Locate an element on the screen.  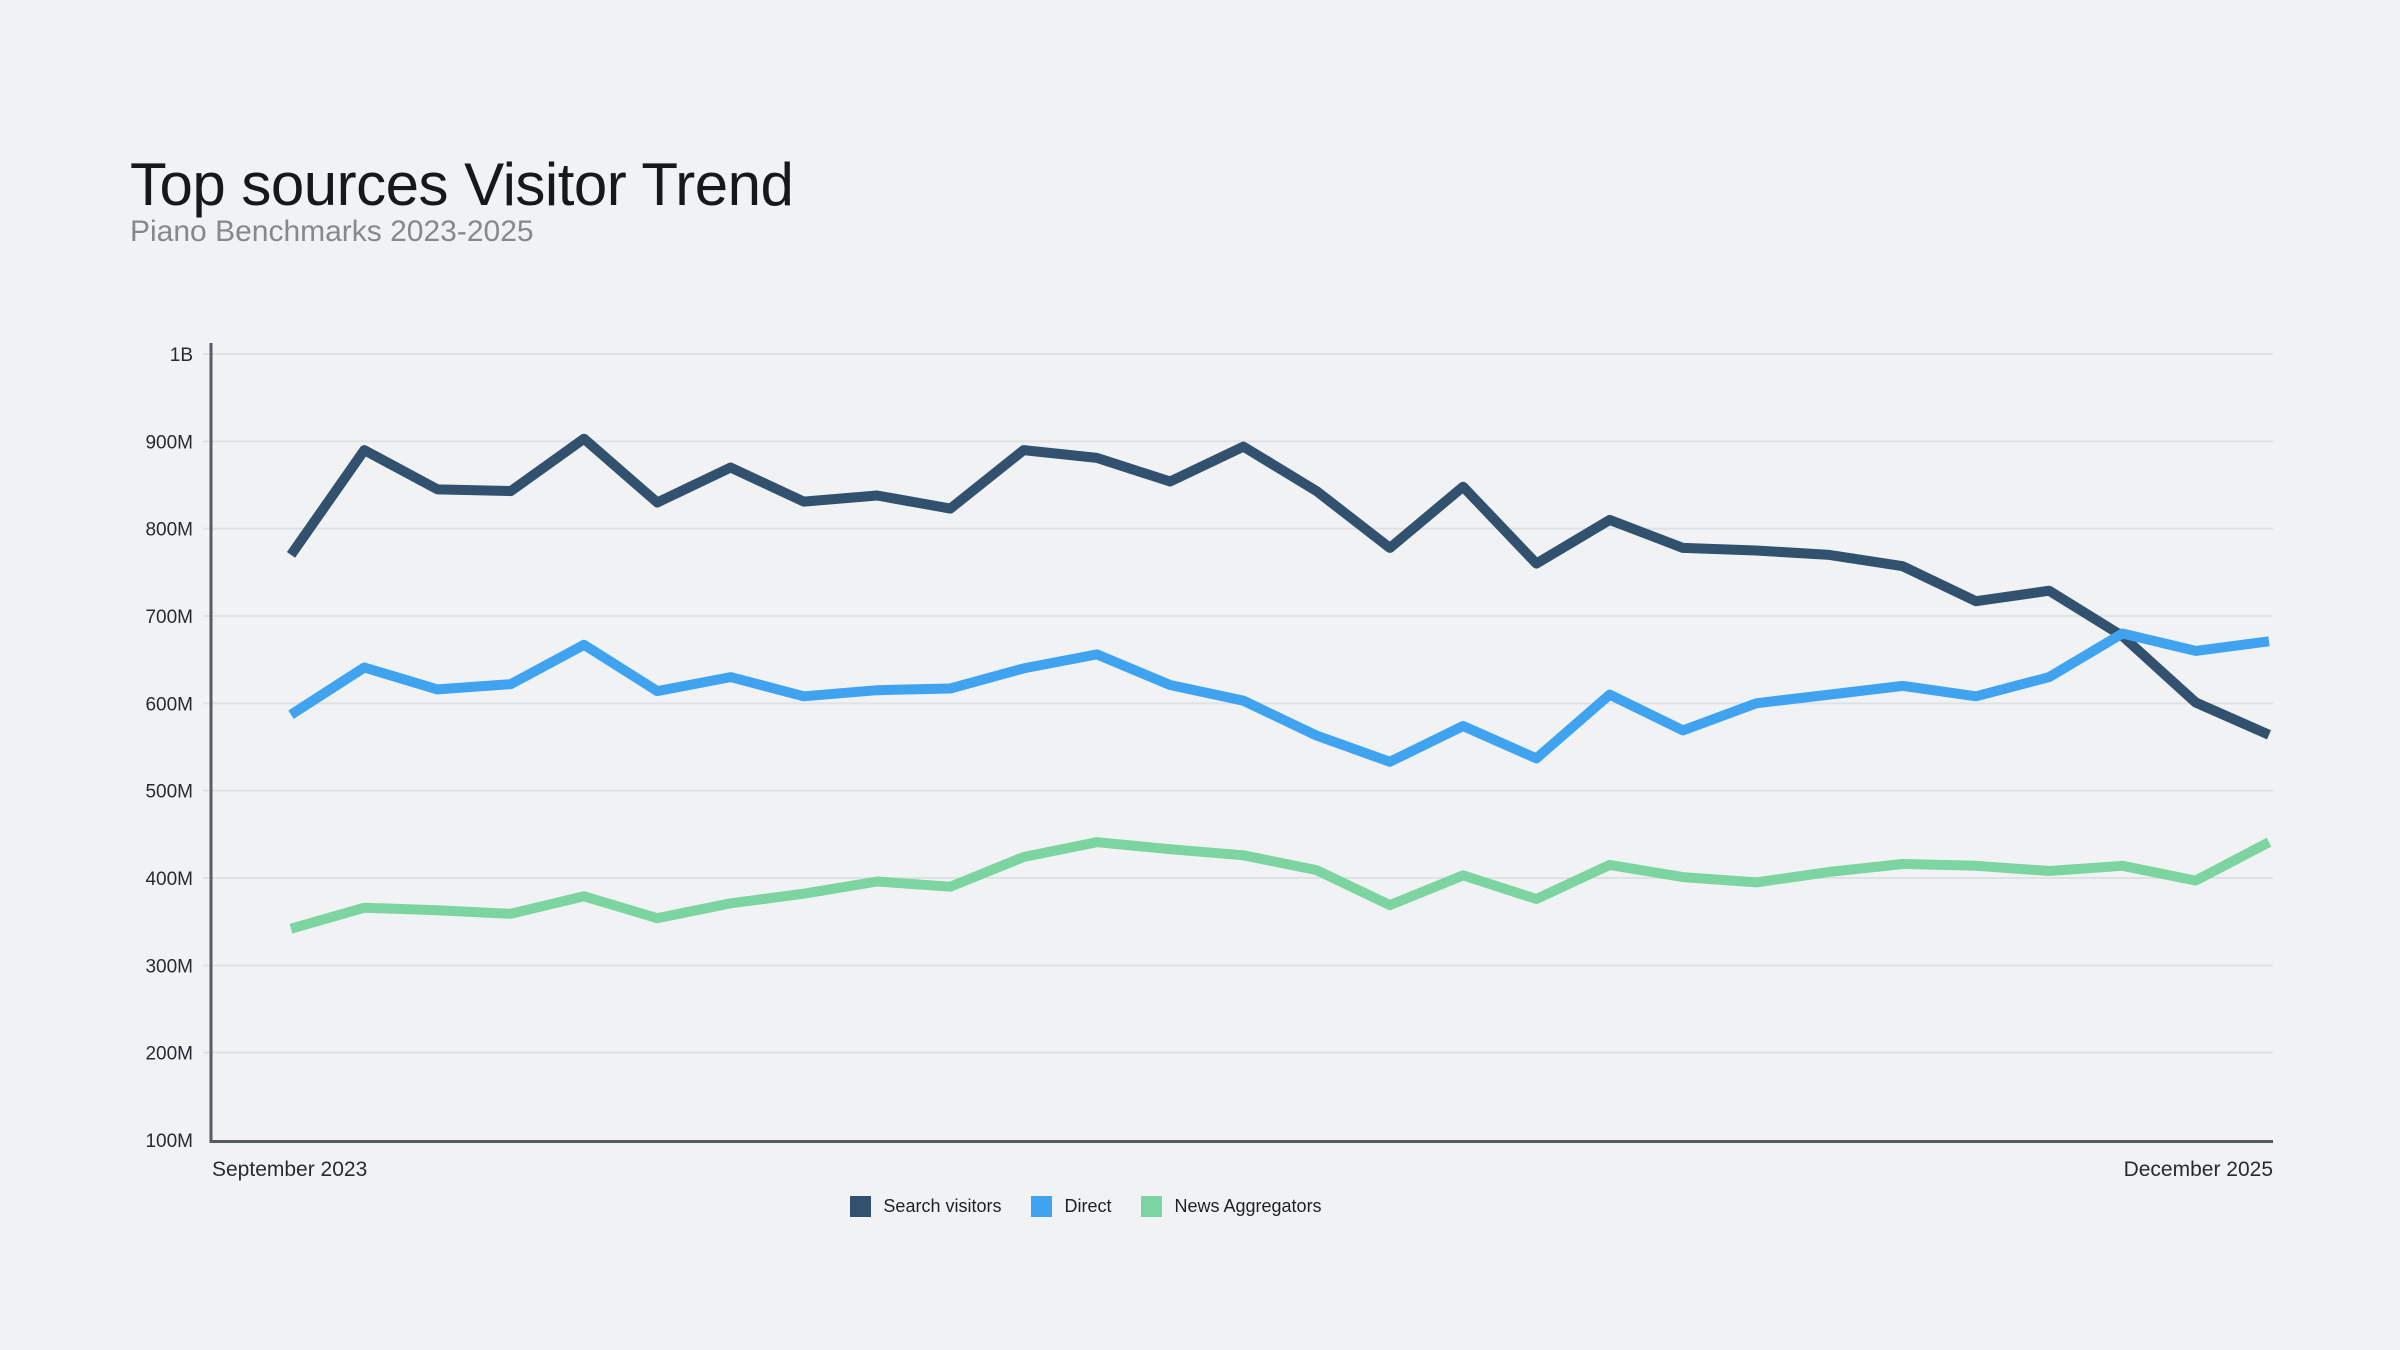
page-subtitle: Piano Benchmarks 2023-2025 is located at coordinates (332, 231).